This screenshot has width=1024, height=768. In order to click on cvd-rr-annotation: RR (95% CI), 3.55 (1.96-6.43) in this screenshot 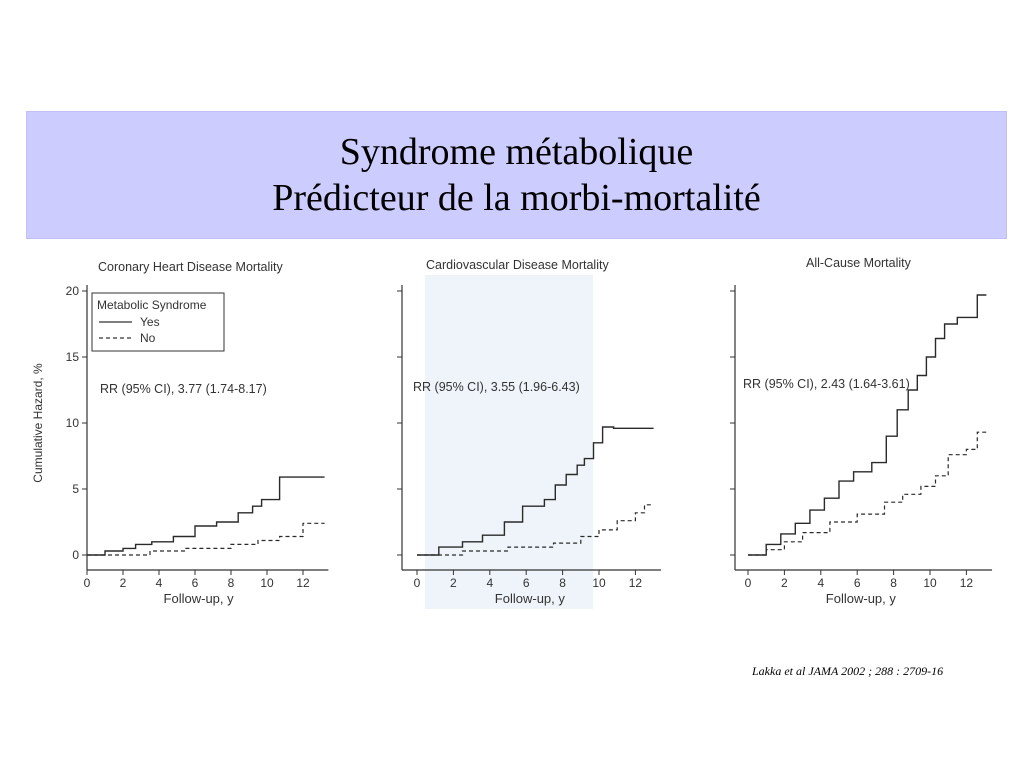, I will do `click(496, 387)`.